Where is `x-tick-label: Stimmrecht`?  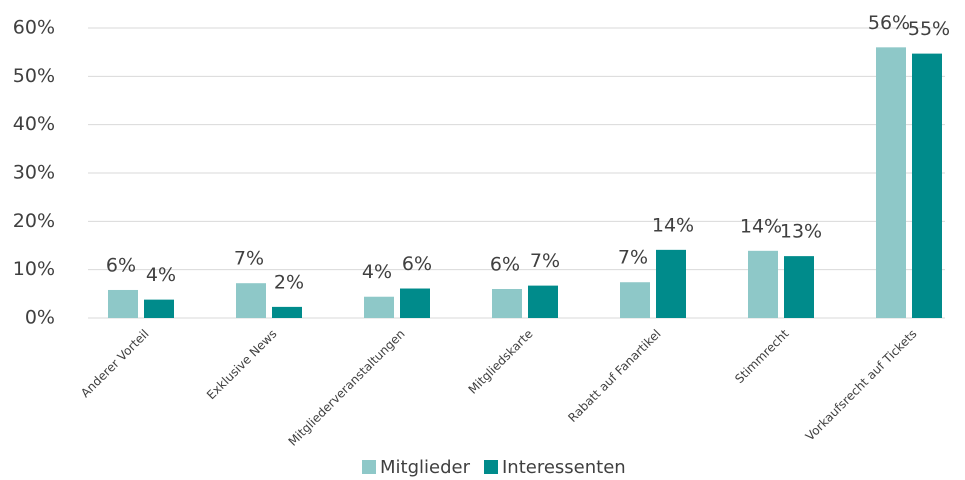
x-tick-label: Stimmrecht is located at coordinates (762, 356).